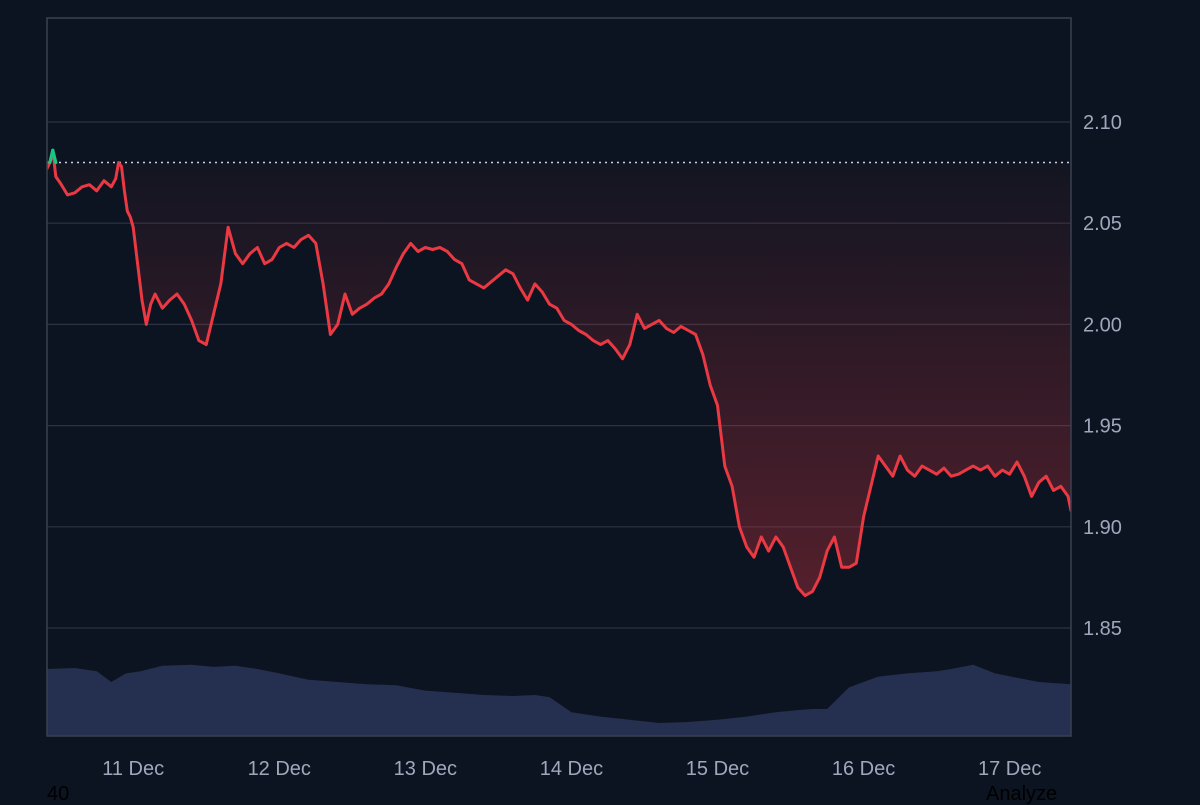 Image resolution: width=1200 pixels, height=805 pixels. Describe the element at coordinates (1102, 528) in the screenshot. I see `y-tick-label: 1.90` at that location.